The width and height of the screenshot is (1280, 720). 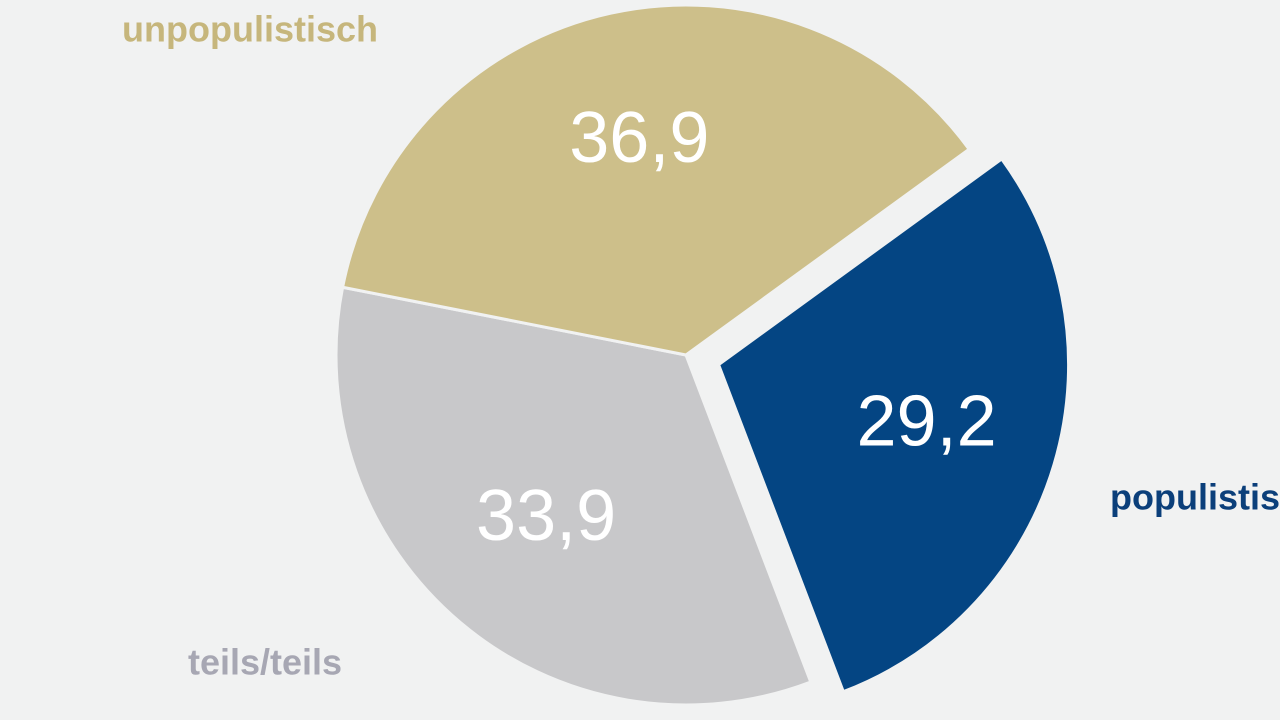 What do you see at coordinates (546, 516) in the screenshot?
I see `slice-value-label: 33,9` at bounding box center [546, 516].